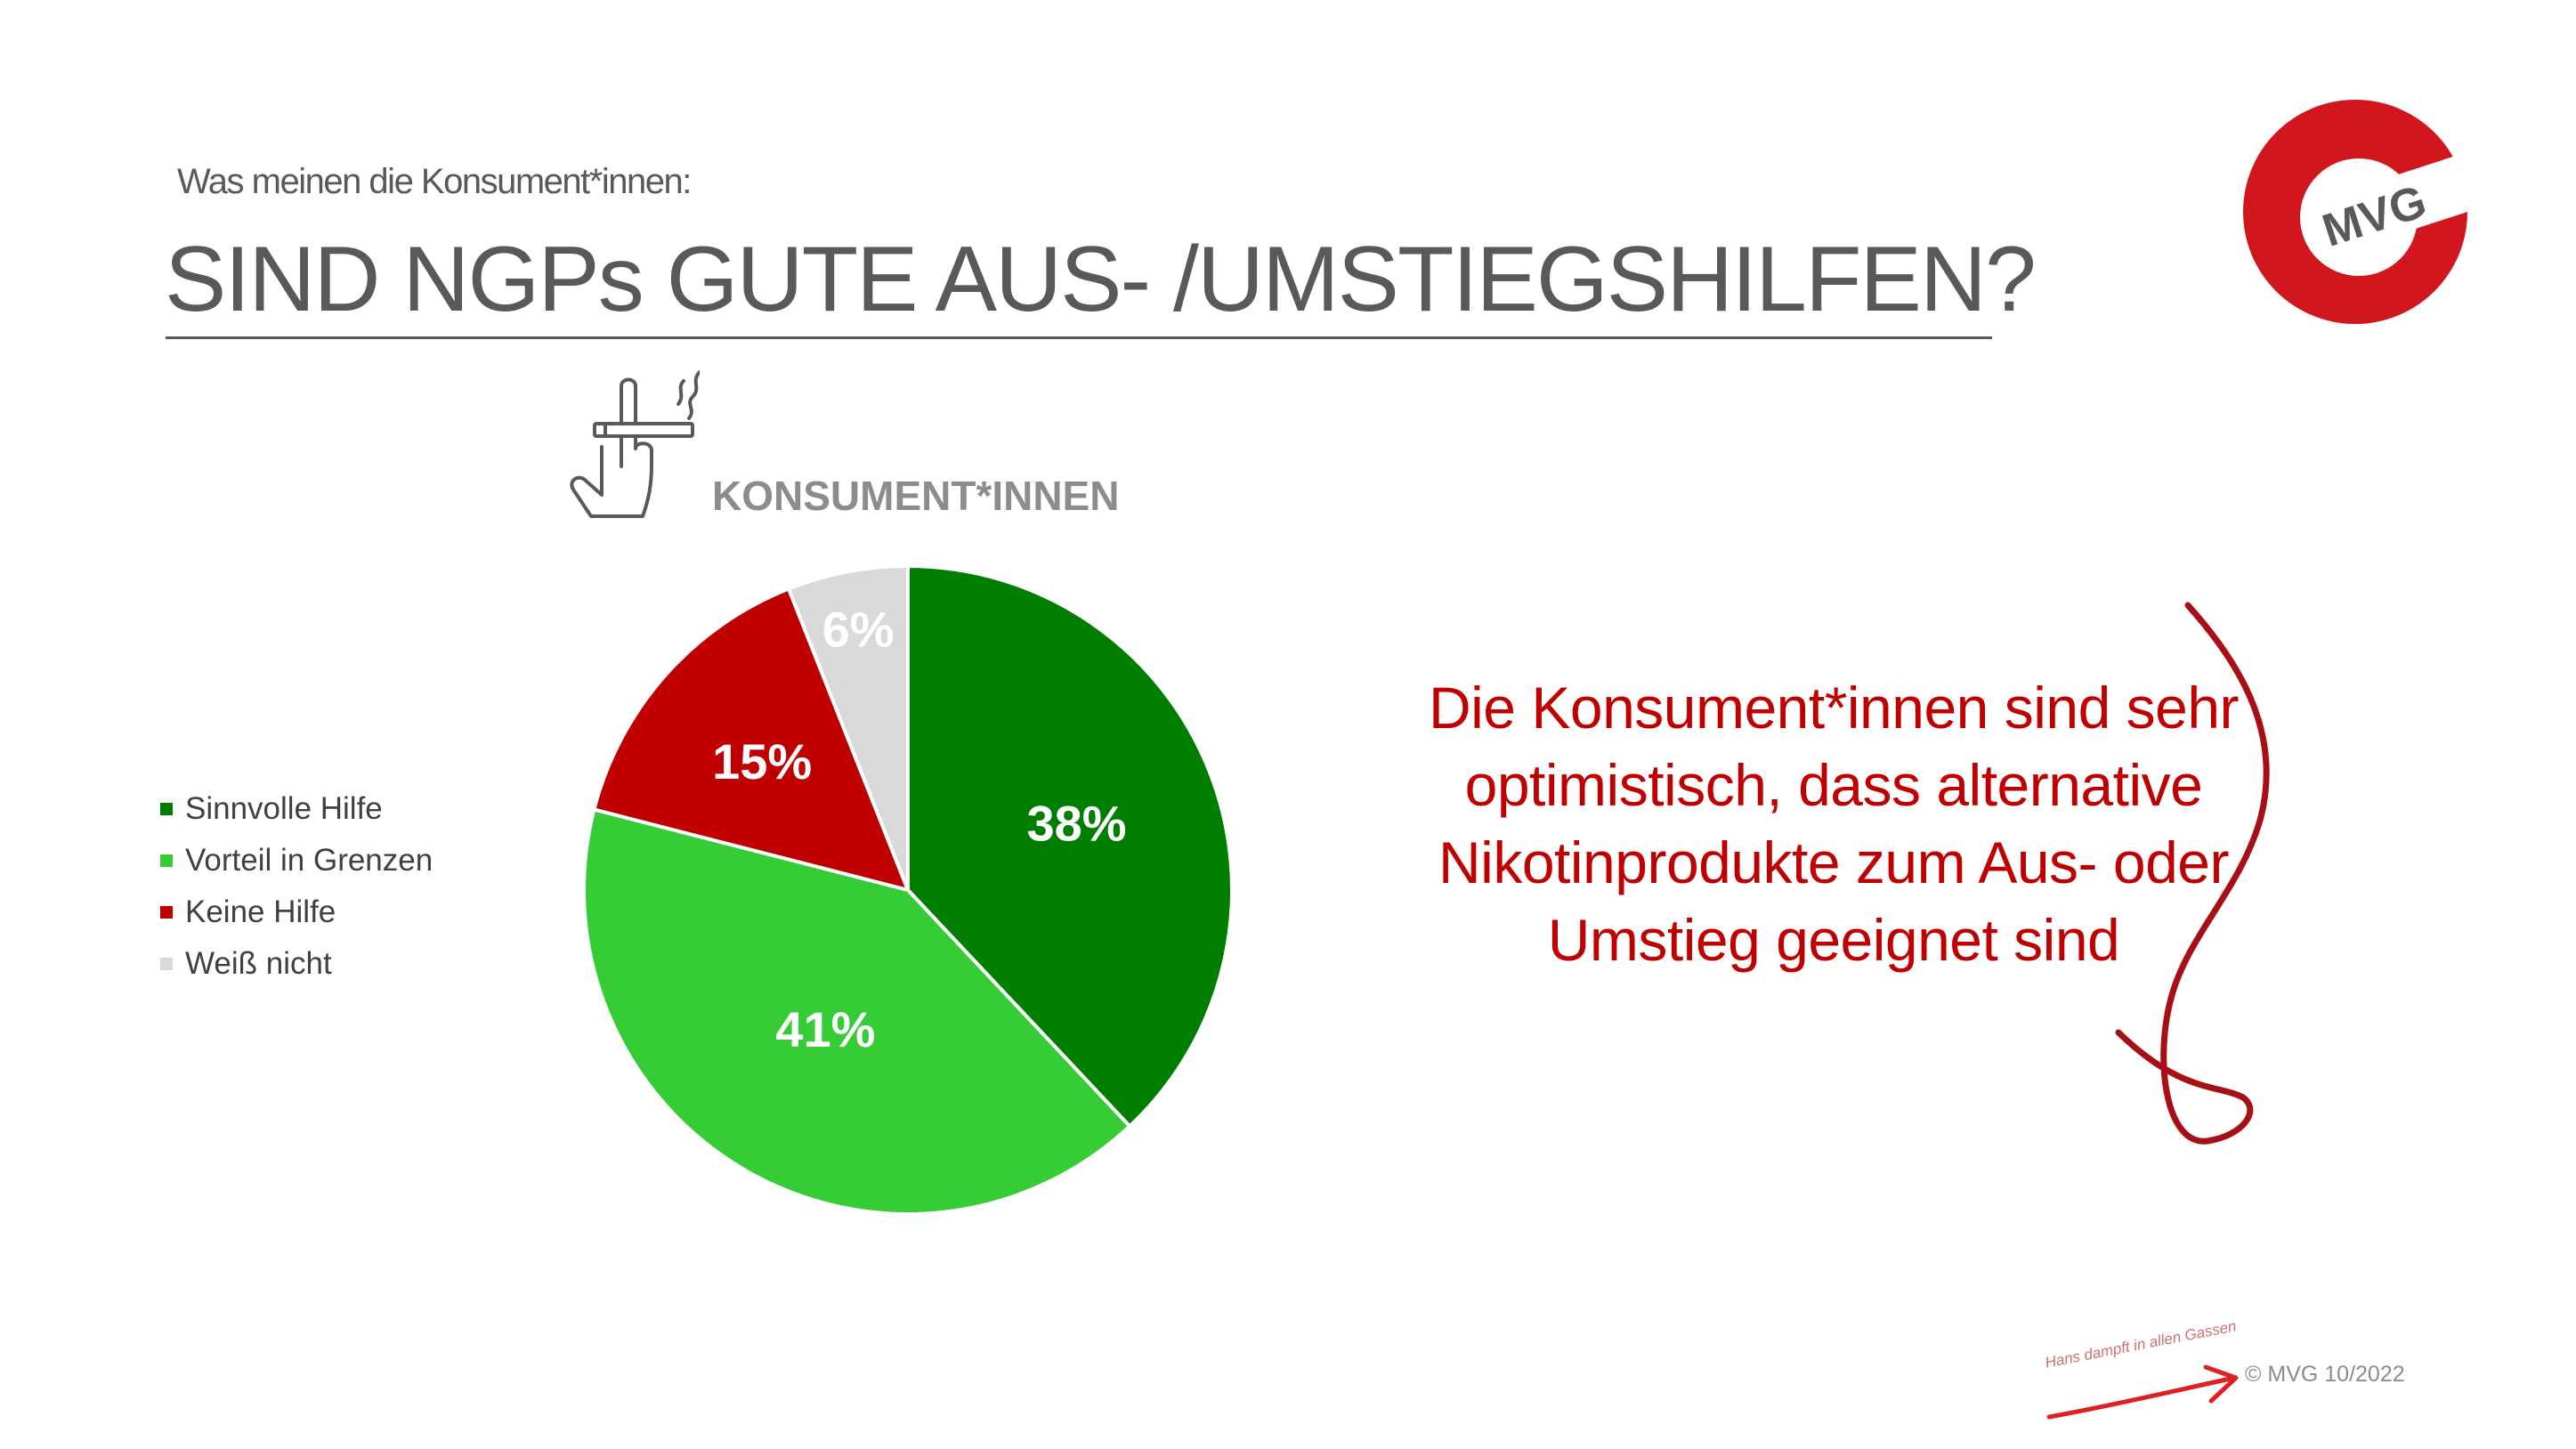 This screenshot has height=1449, width=2576. Describe the element at coordinates (635, 444) in the screenshot. I see `hand-with-cigarette-icon` at that location.